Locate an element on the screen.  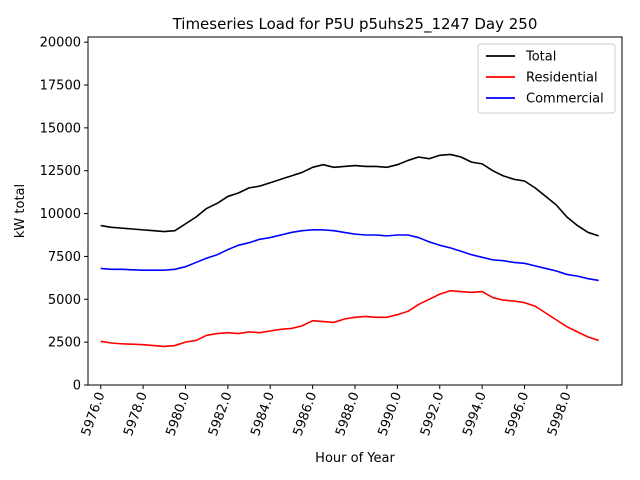
y-tick-label: 7500 is located at coordinates (64, 257).